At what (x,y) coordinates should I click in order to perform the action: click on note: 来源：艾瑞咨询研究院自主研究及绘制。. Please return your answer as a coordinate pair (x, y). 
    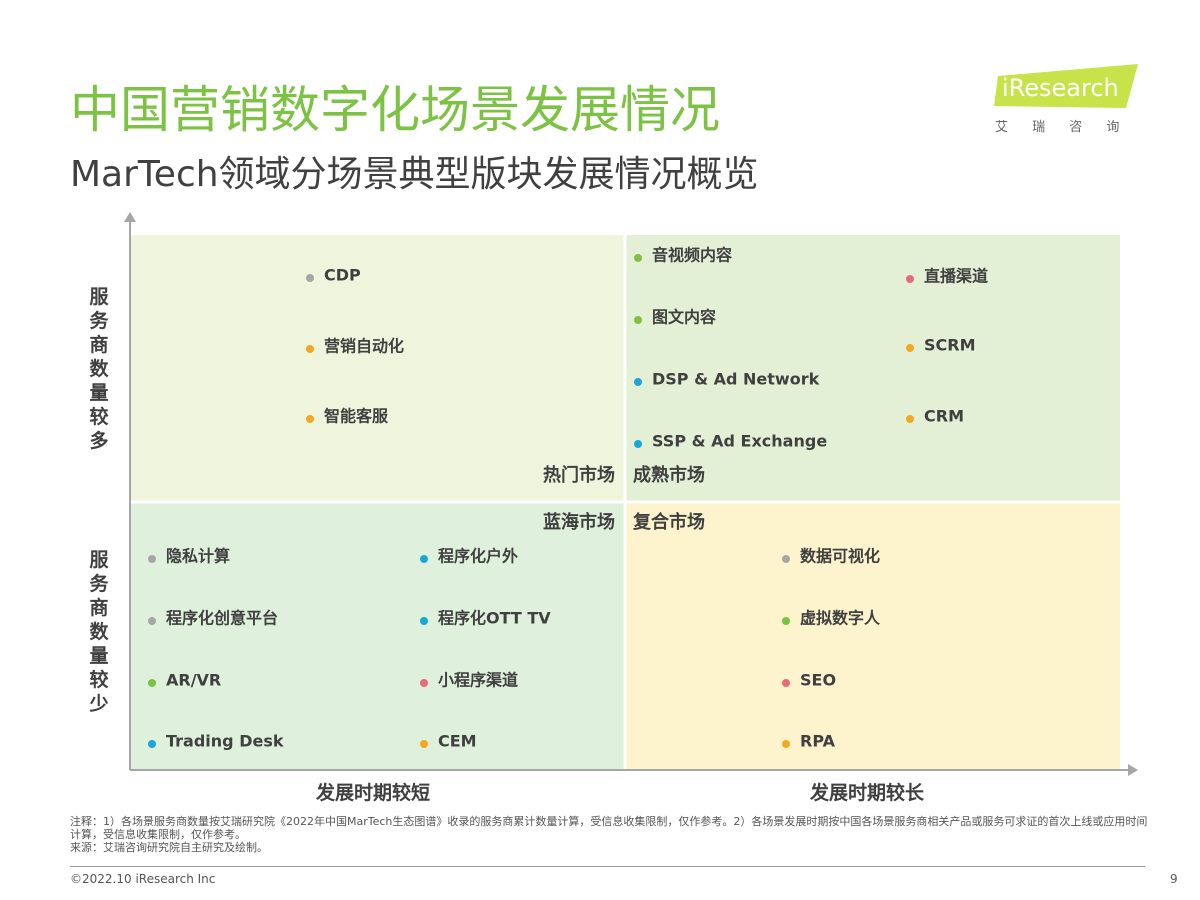
    Looking at the image, I should click on (169, 847).